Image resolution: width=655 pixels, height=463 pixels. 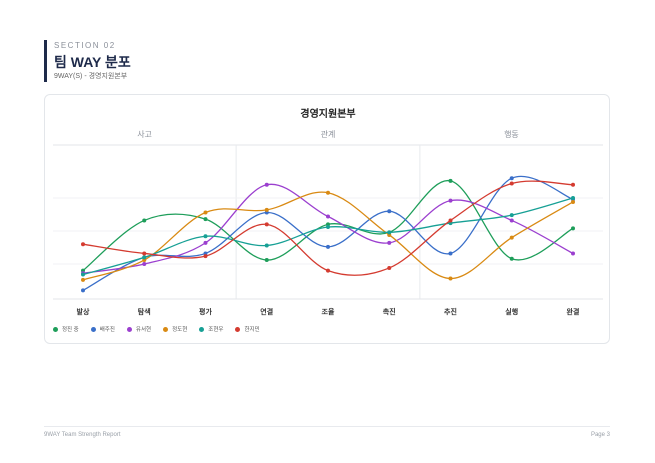 I want to click on footer-page-number: Page 3, so click(x=600, y=435).